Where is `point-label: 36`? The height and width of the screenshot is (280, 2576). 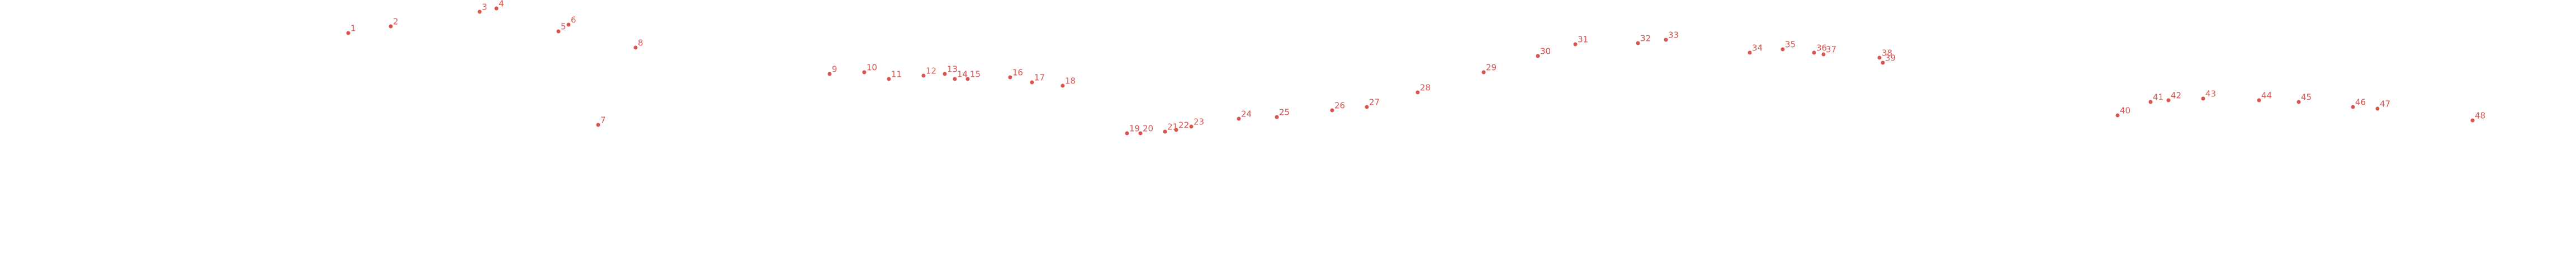
point-label: 36 is located at coordinates (1821, 48).